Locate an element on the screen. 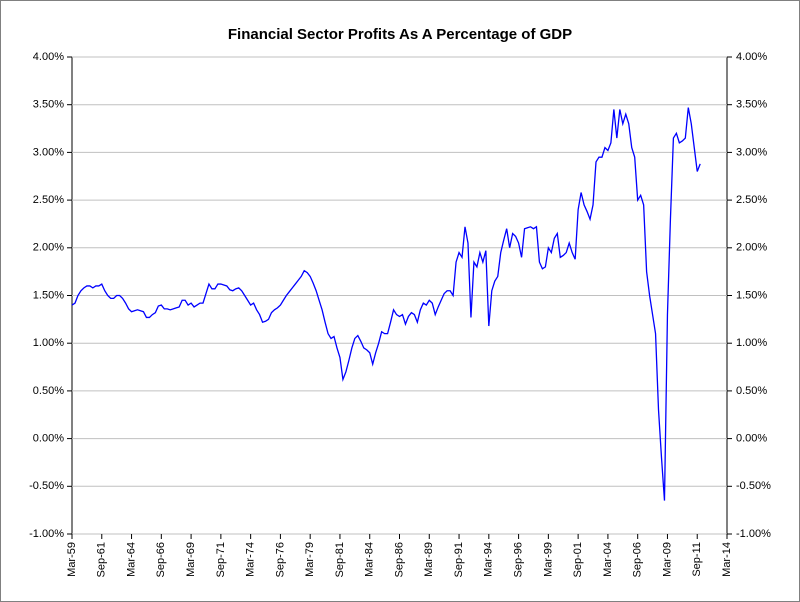 This screenshot has width=800, height=602. x-tick-label: Sep-76 is located at coordinates (280, 559).